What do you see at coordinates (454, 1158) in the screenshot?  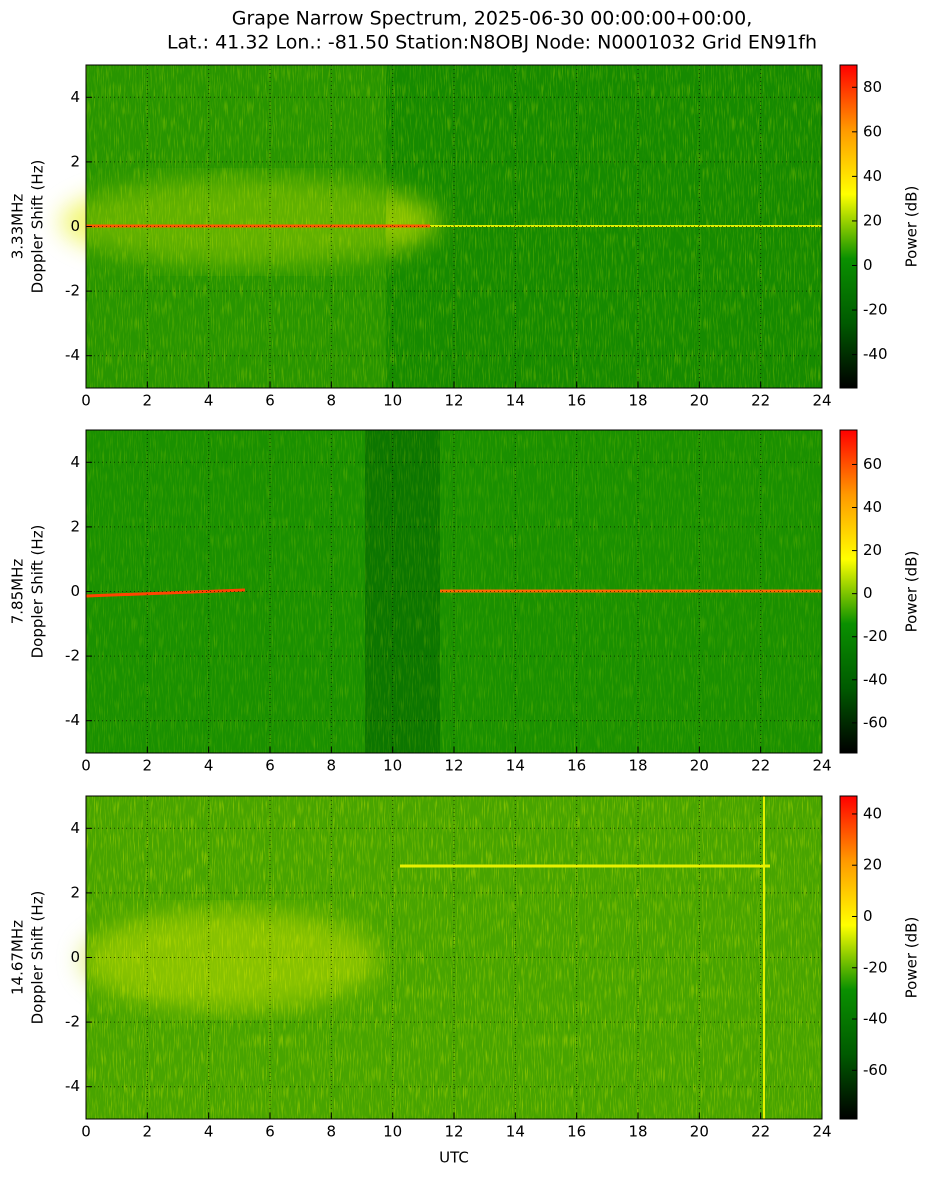 I see `x-axis-label: UTC` at bounding box center [454, 1158].